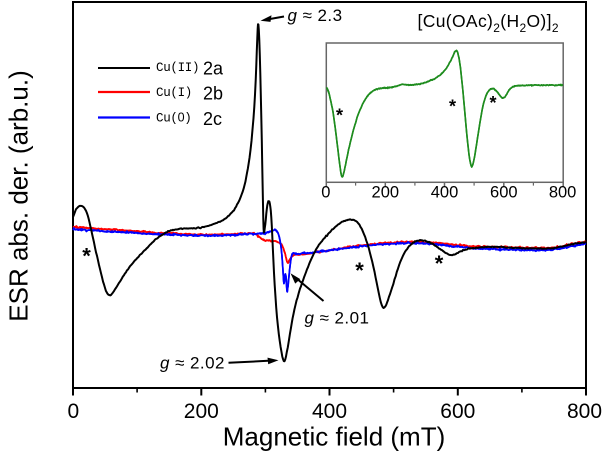 The height and width of the screenshot is (453, 605). What do you see at coordinates (177, 68) in the screenshot?
I see `svg-text: Cu(II)` at bounding box center [177, 68].